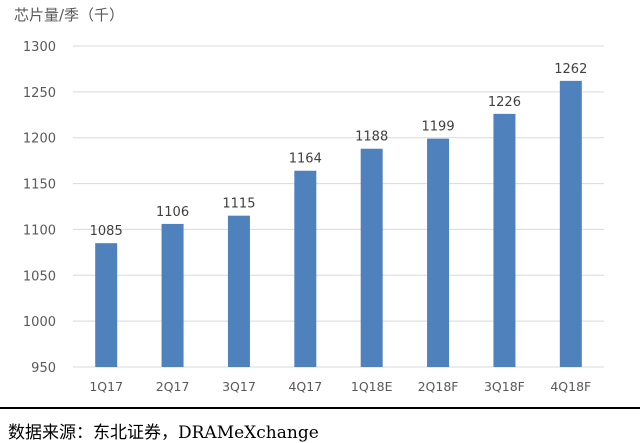 This screenshot has height=443, width=640. I want to click on y-tick-label: 1250, so click(39, 93).